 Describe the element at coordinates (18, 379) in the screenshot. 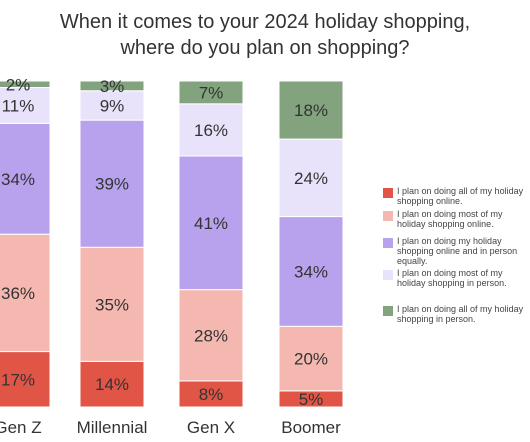

I see `data-label: 17%` at that location.